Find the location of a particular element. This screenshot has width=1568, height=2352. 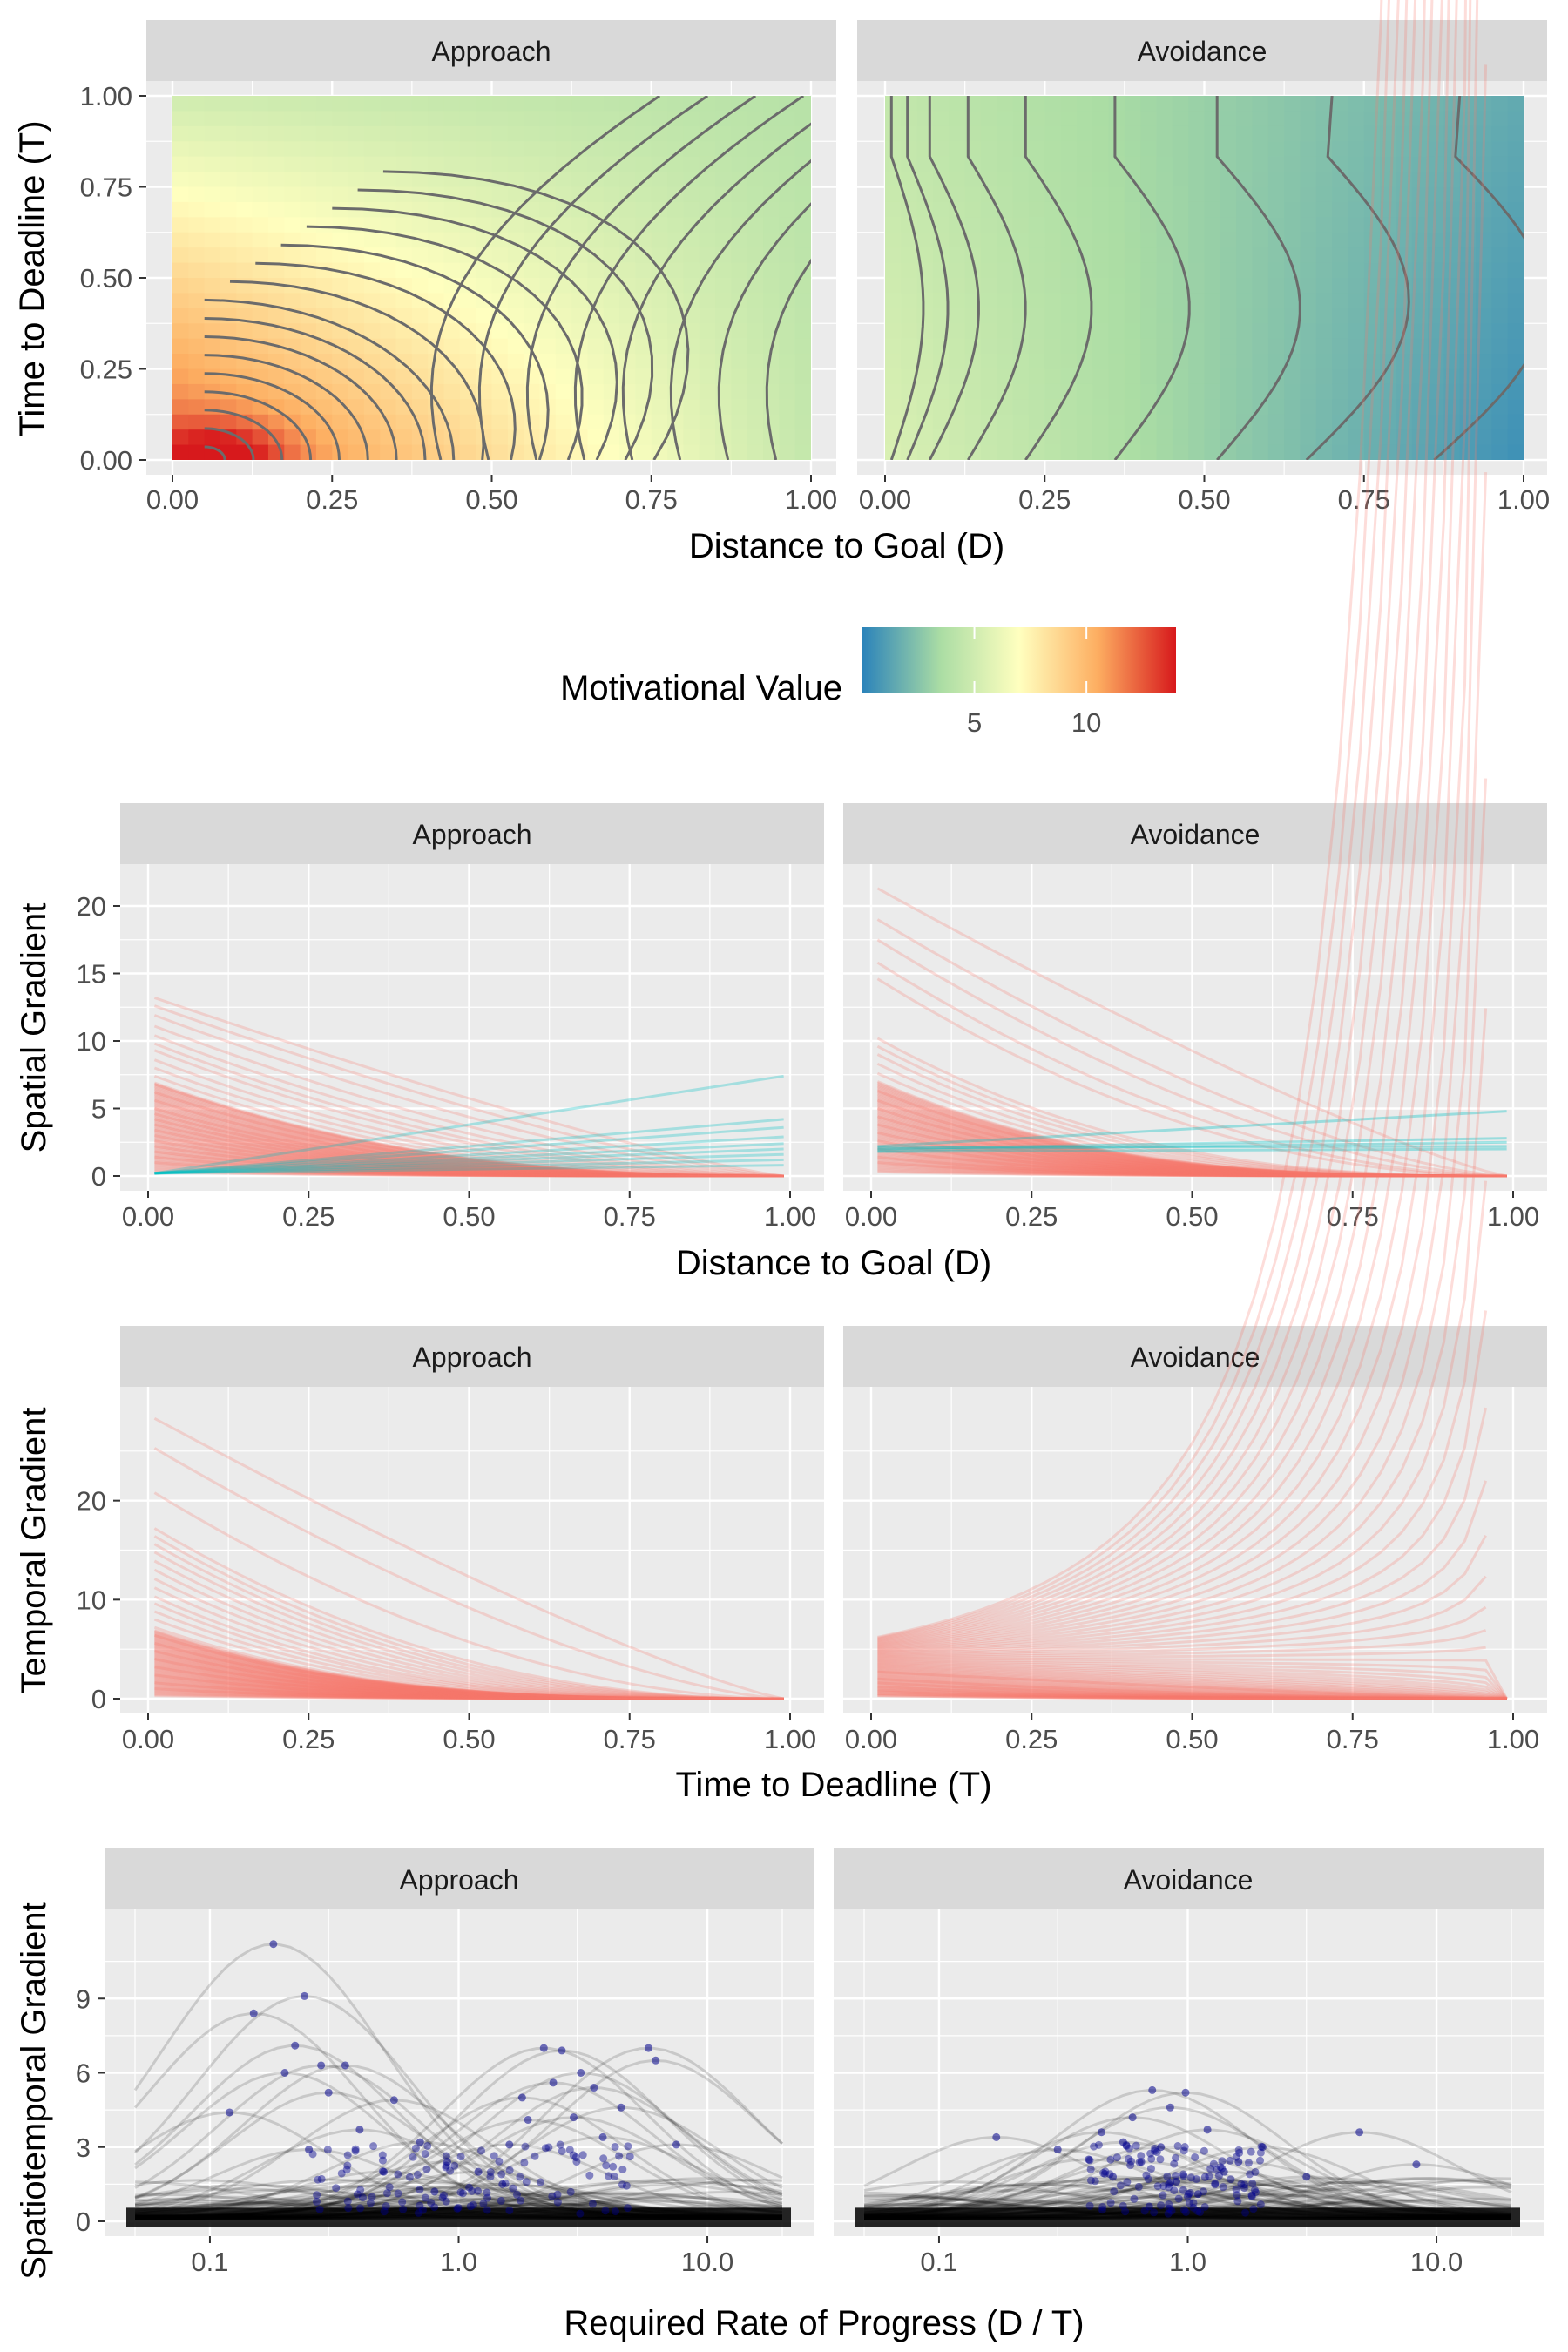

x-tick-label: 10.0 is located at coordinates (1437, 2262).